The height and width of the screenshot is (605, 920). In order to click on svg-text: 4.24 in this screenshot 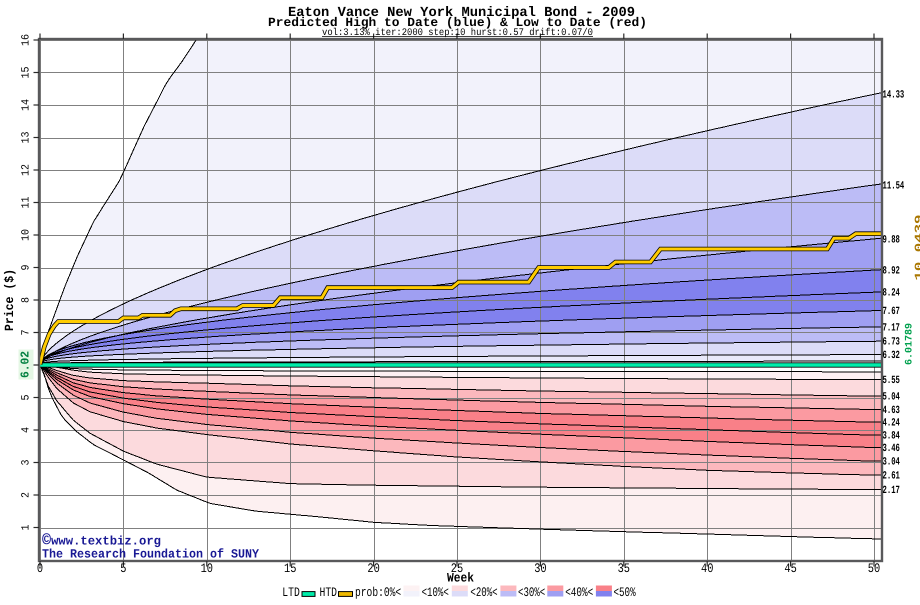, I will do `click(892, 424)`.